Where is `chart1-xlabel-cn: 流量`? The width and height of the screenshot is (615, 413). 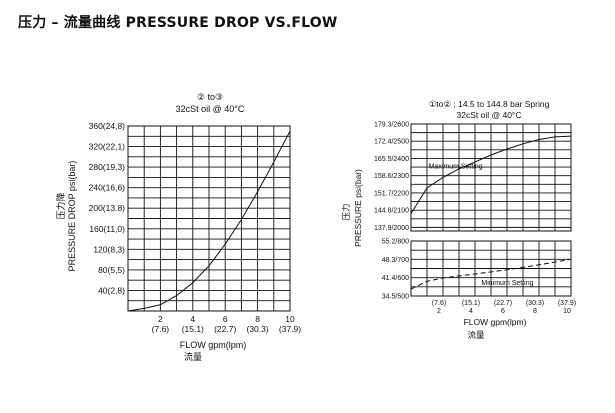
chart1-xlabel-cn: 流量 is located at coordinates (193, 356).